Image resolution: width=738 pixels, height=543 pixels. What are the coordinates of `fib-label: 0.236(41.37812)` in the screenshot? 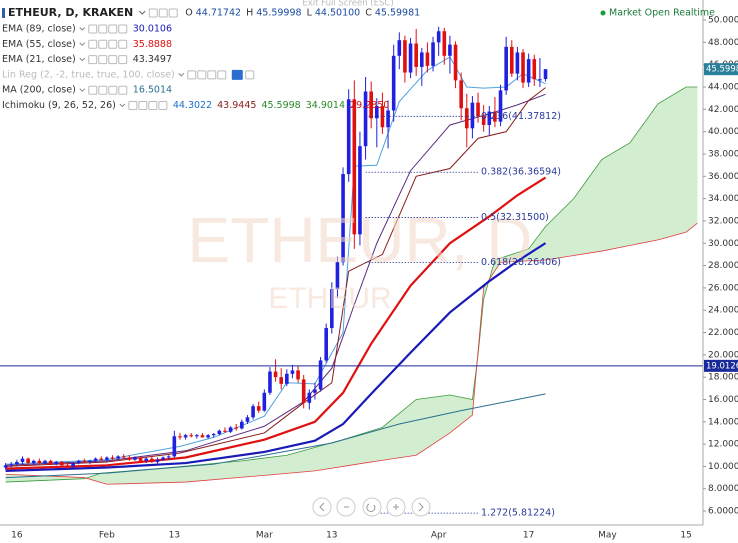 It's located at (521, 116).